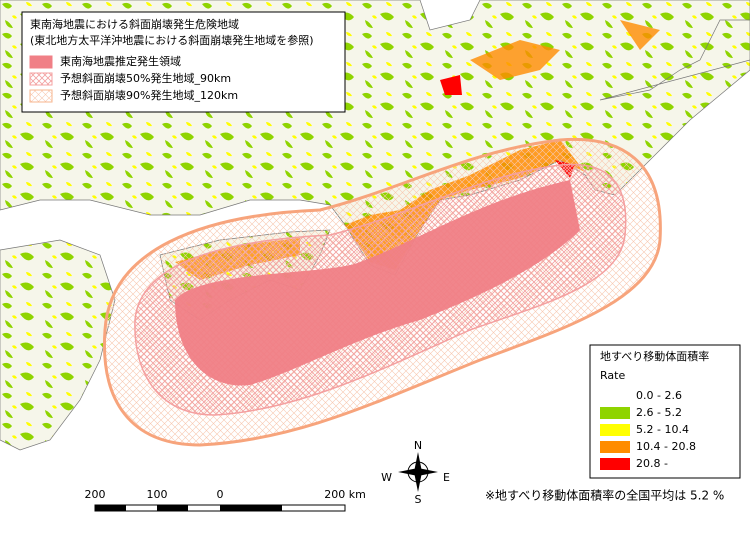  What do you see at coordinates (418, 499) in the screenshot?
I see `compass-s: S` at bounding box center [418, 499].